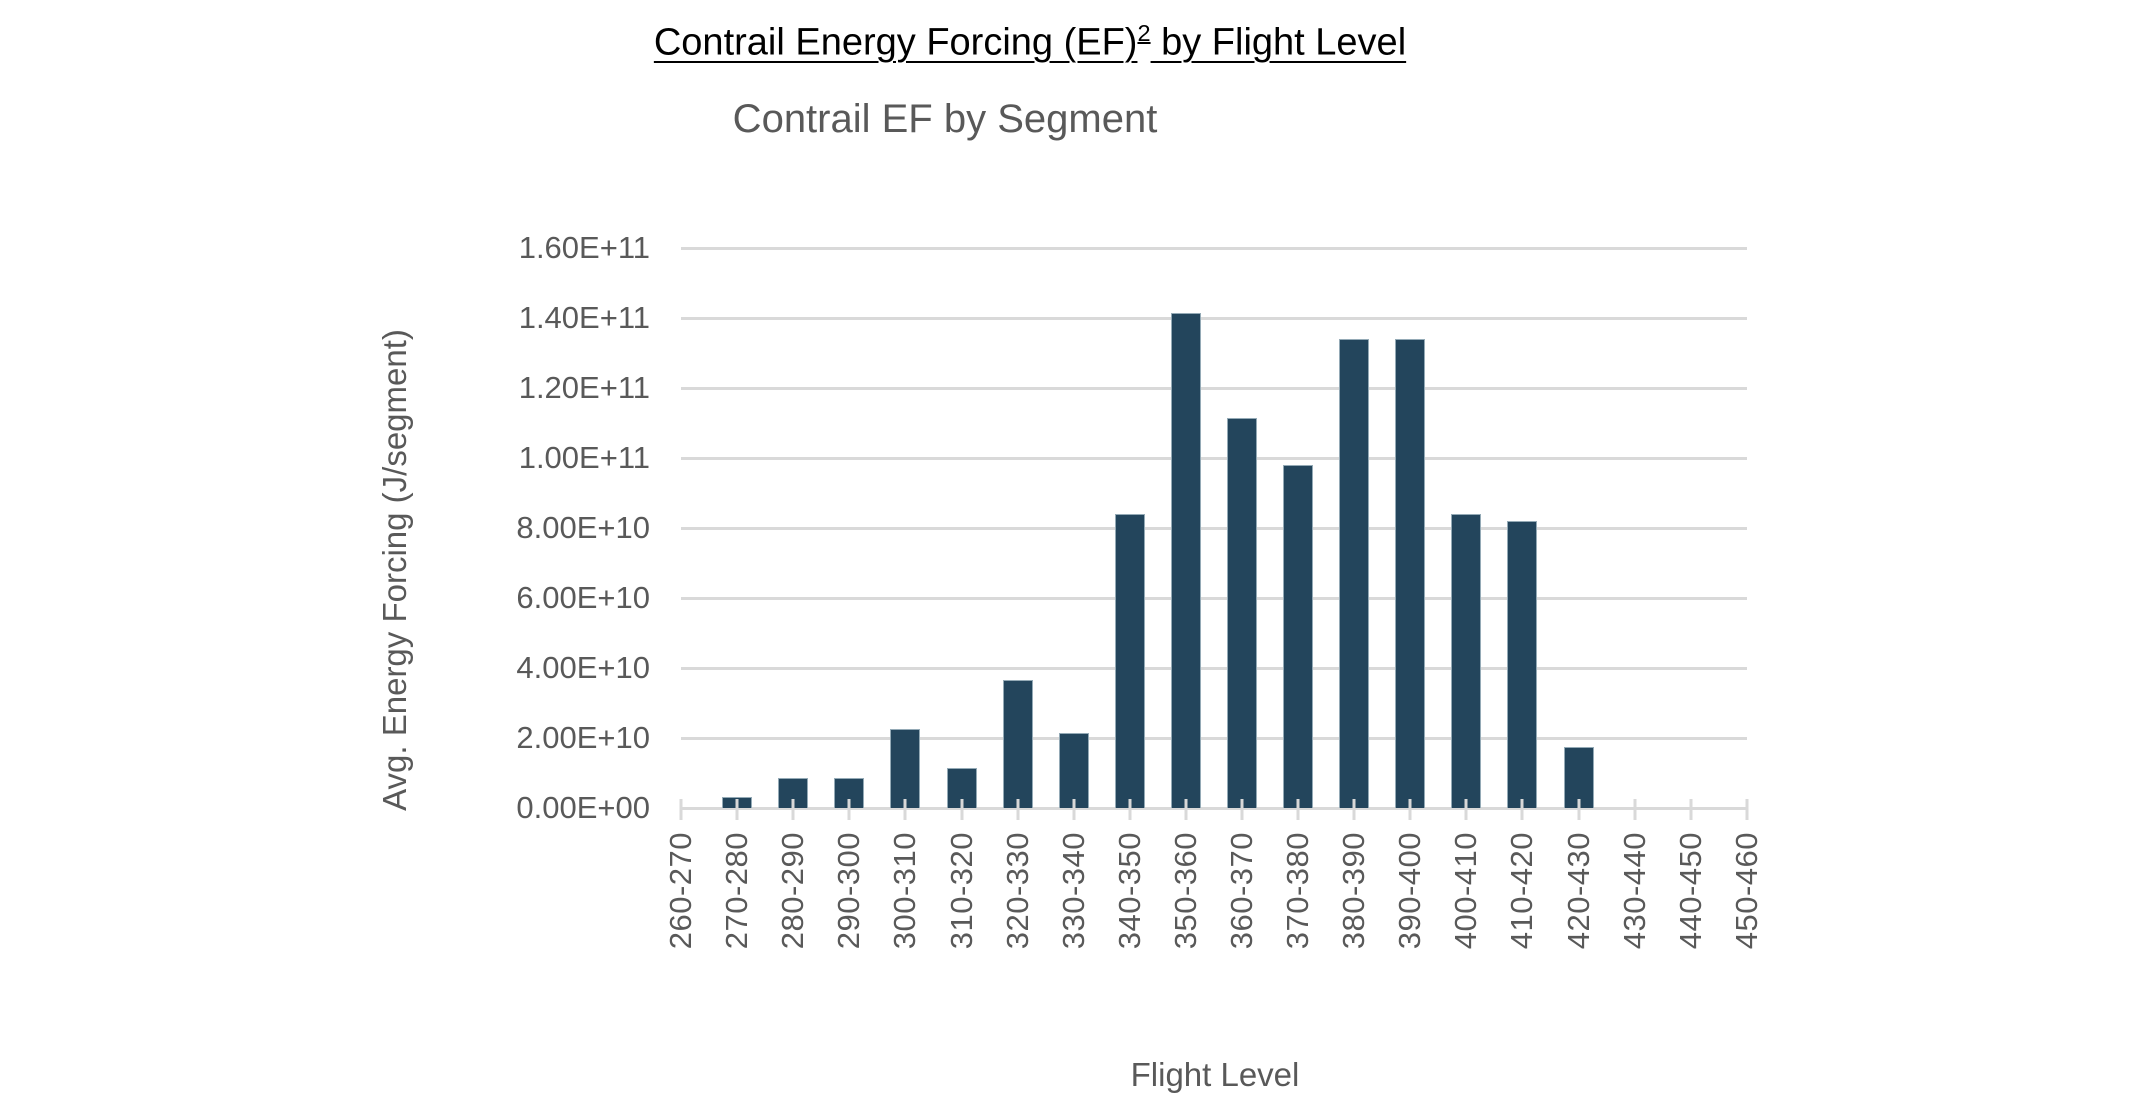 This screenshot has height=1112, width=2132. Describe the element at coordinates (849, 891) in the screenshot. I see `x-tick-label: 290-300` at that location.